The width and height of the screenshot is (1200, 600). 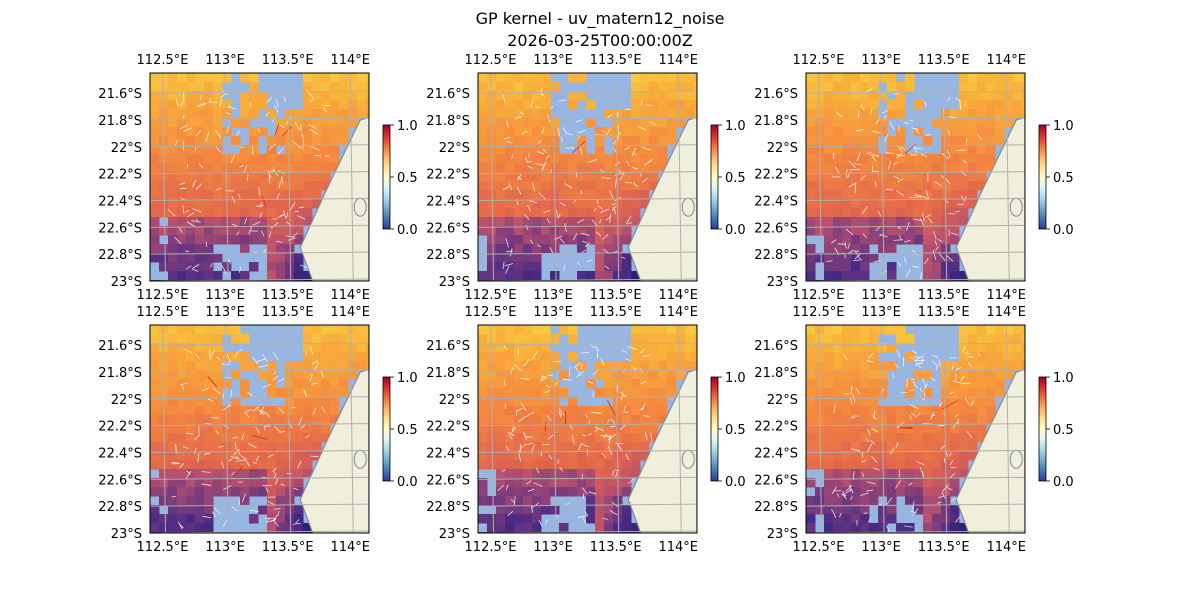 What do you see at coordinates (288, 547) in the screenshot?
I see `lon-tick-bottom: 113.5°E` at bounding box center [288, 547].